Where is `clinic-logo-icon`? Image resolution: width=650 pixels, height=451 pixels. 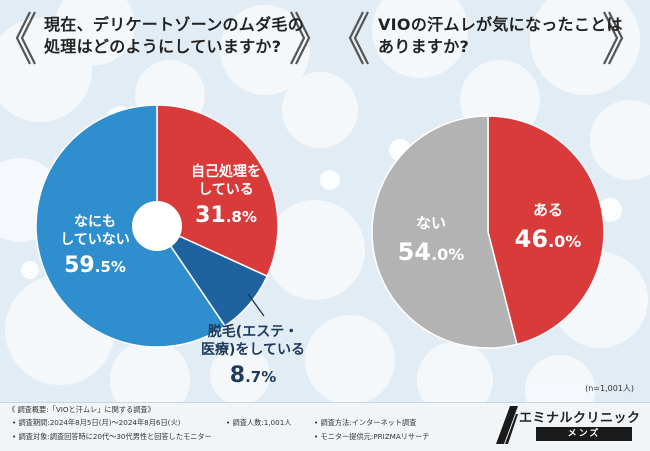 clinic-logo-icon is located at coordinates (507, 425).